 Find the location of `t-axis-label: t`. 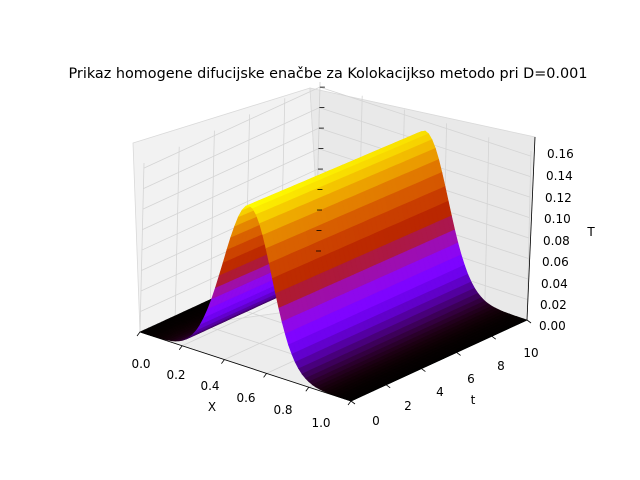

t-axis-label: t is located at coordinates (473, 400).